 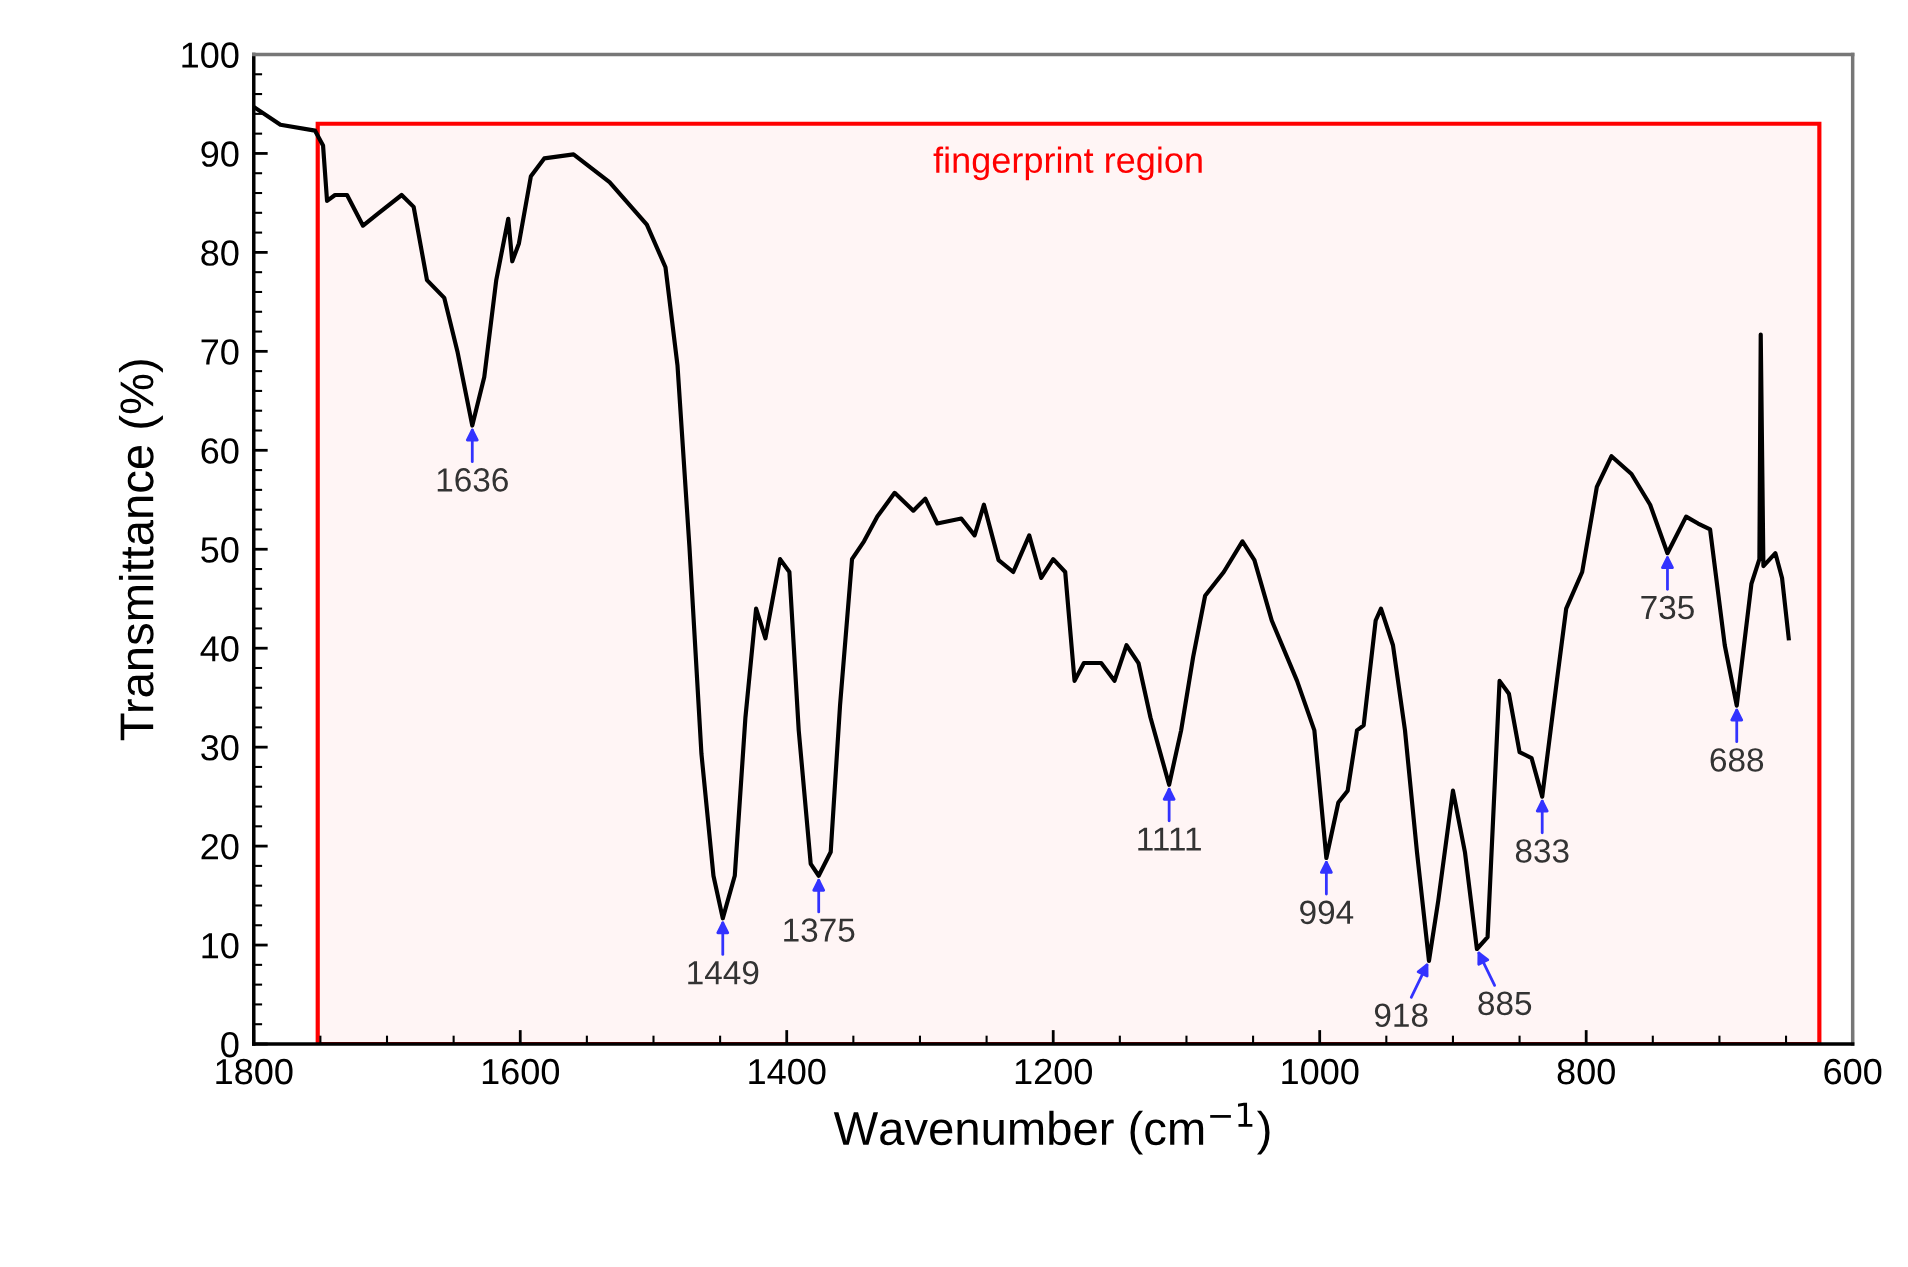 What do you see at coordinates (521, 1071) in the screenshot?
I see `x-tick-label: 1600` at bounding box center [521, 1071].